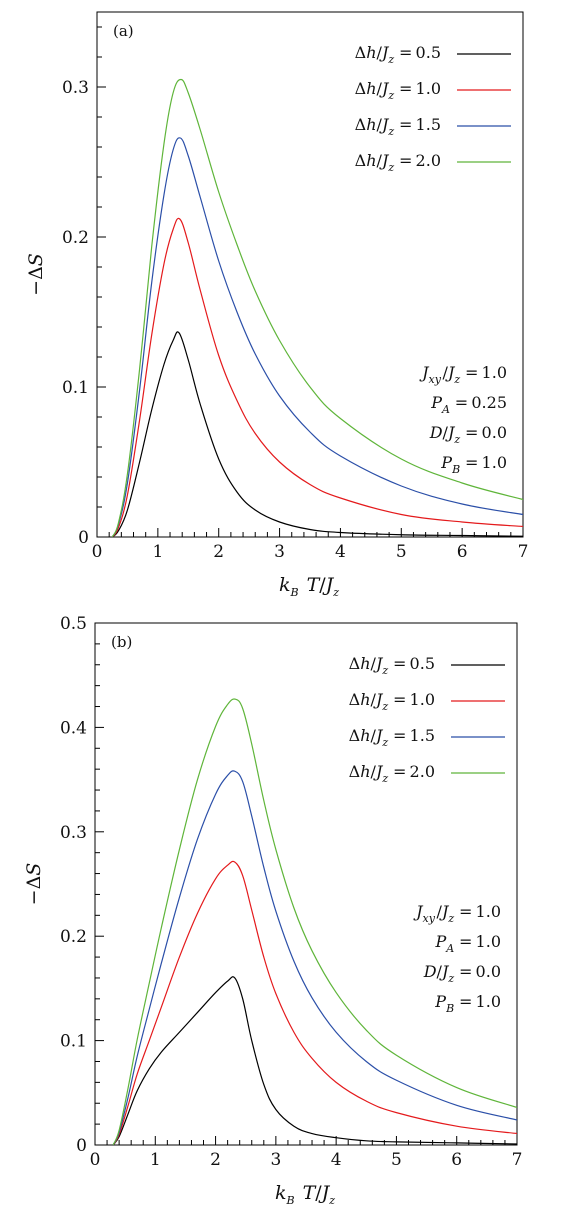 This screenshot has width=577, height=1215. I want to click on parameter-label-2: PA = 1.0, so click(467, 943).